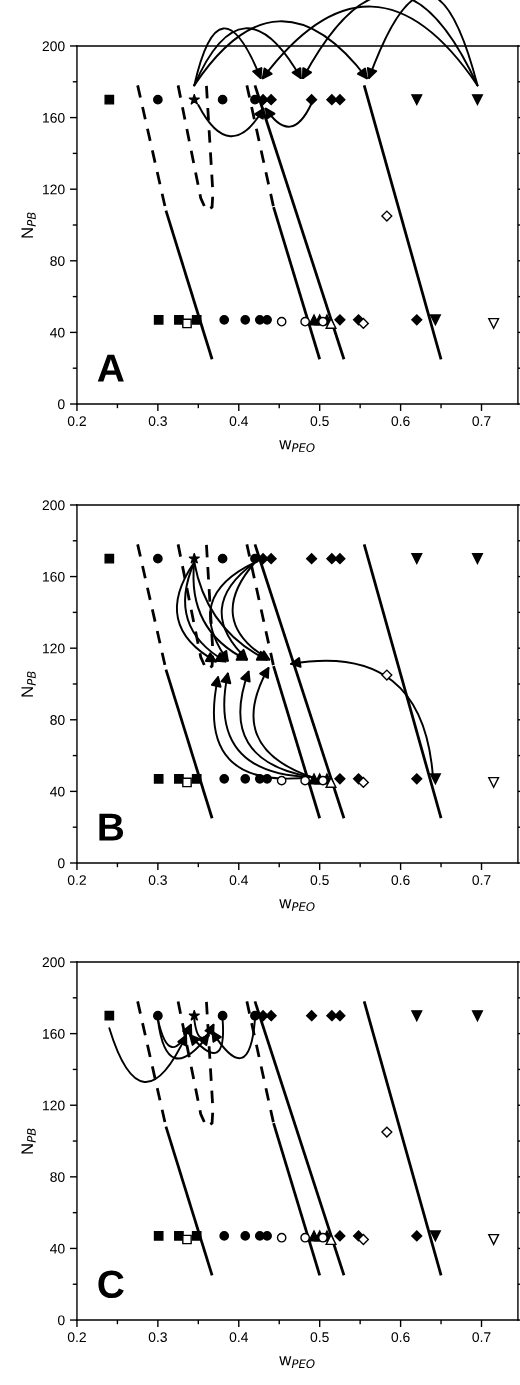  I want to click on annotation: B, so click(111, 827).